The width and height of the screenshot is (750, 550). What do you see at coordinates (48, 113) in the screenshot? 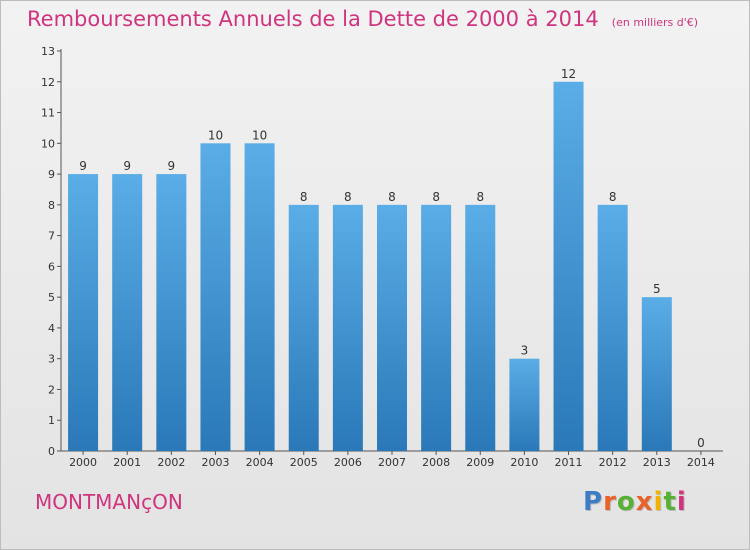
I see `y-tick-label: 11` at bounding box center [48, 113].